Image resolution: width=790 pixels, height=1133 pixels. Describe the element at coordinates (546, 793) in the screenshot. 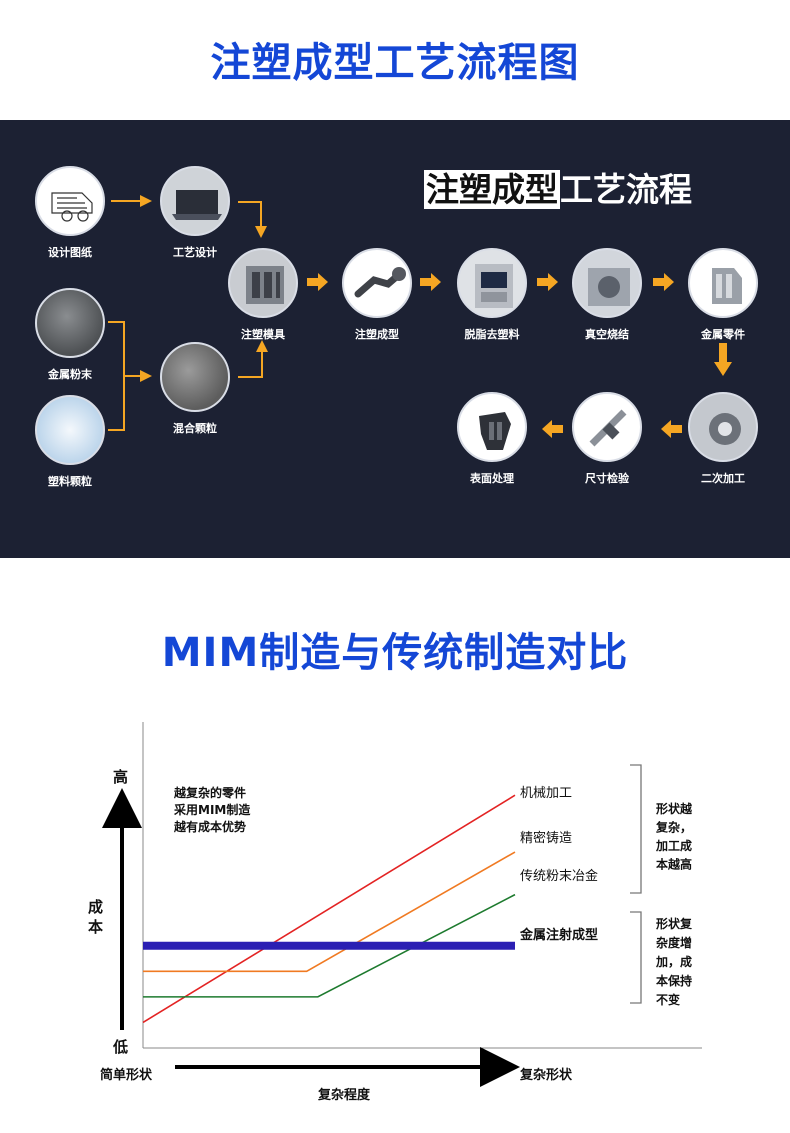

I see `series-label-1: 机械加工` at that location.